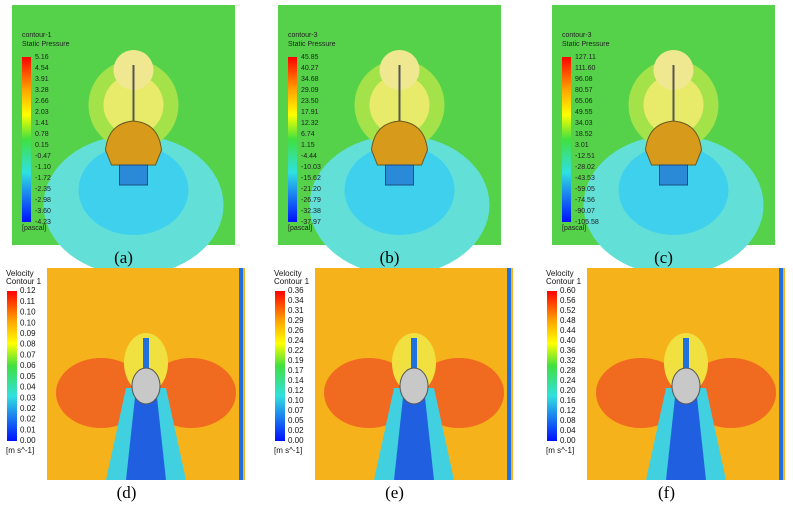 The image size is (793, 510). What do you see at coordinates (42, 57) in the screenshot?
I see `legend-value: 5.16` at bounding box center [42, 57].